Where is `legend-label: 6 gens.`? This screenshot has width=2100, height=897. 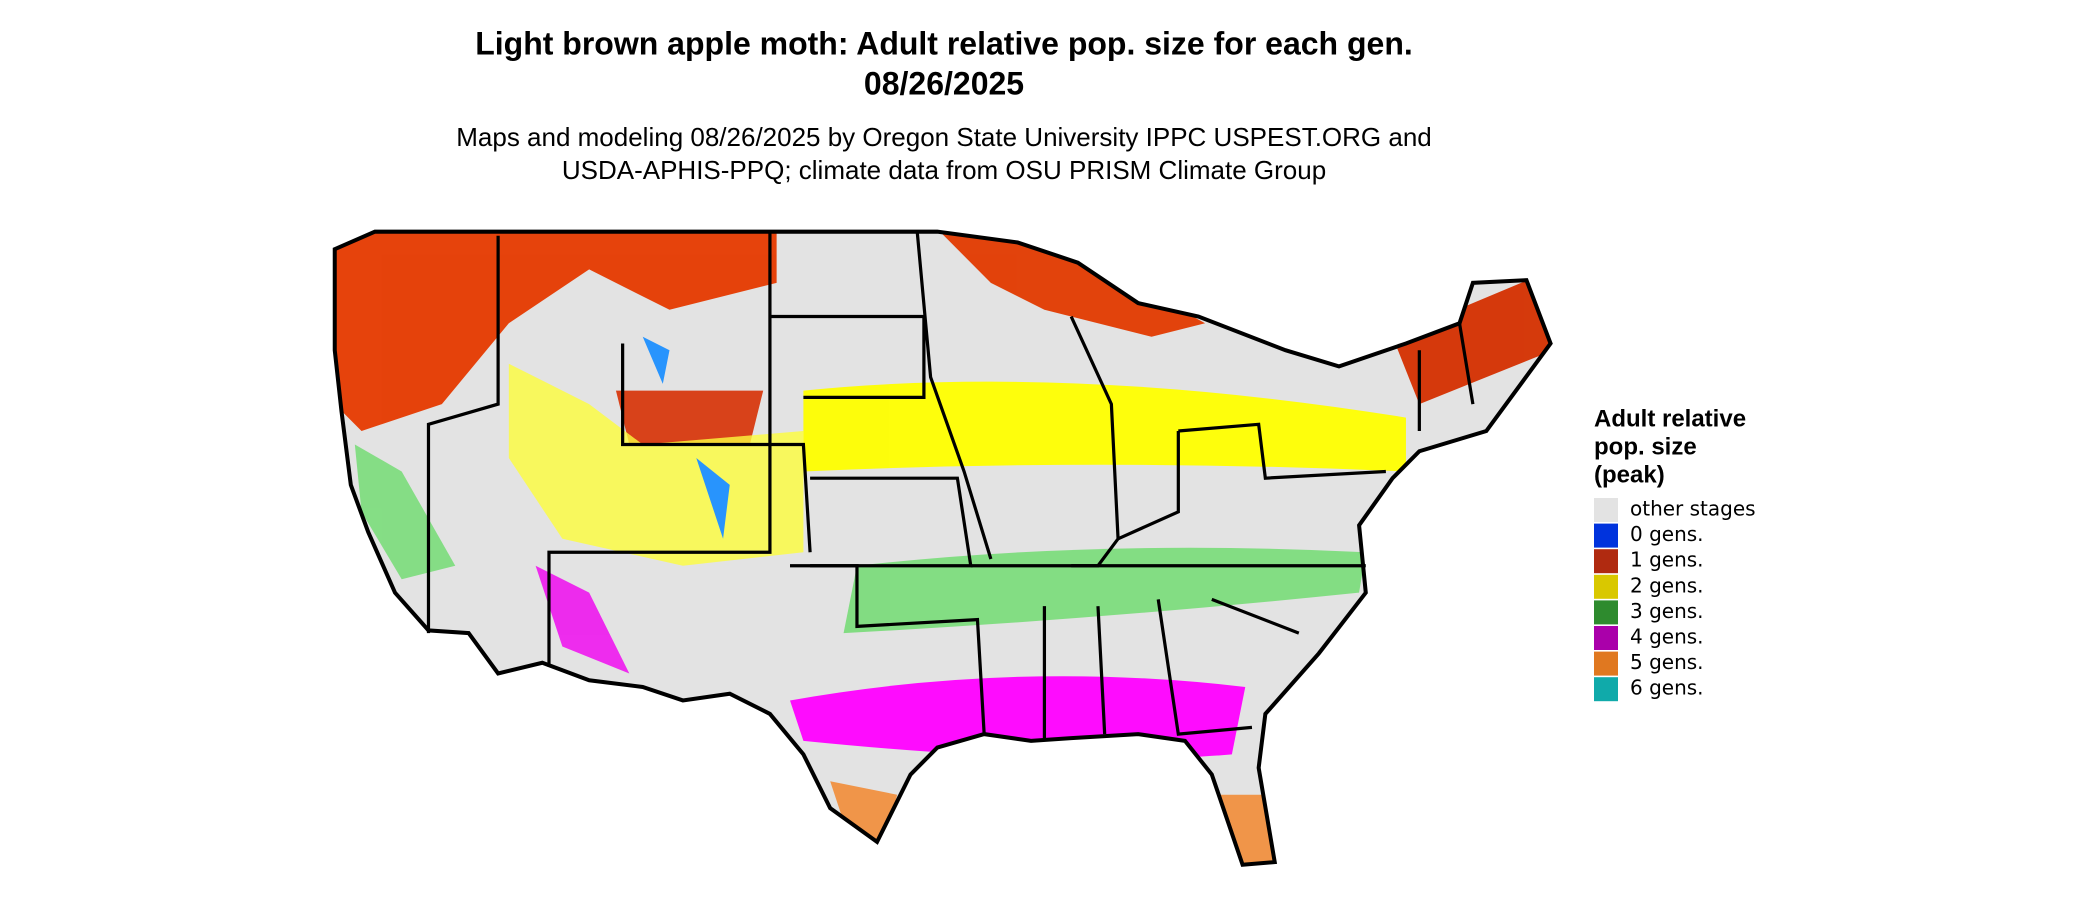
legend-label: 6 gens. is located at coordinates (1667, 688).